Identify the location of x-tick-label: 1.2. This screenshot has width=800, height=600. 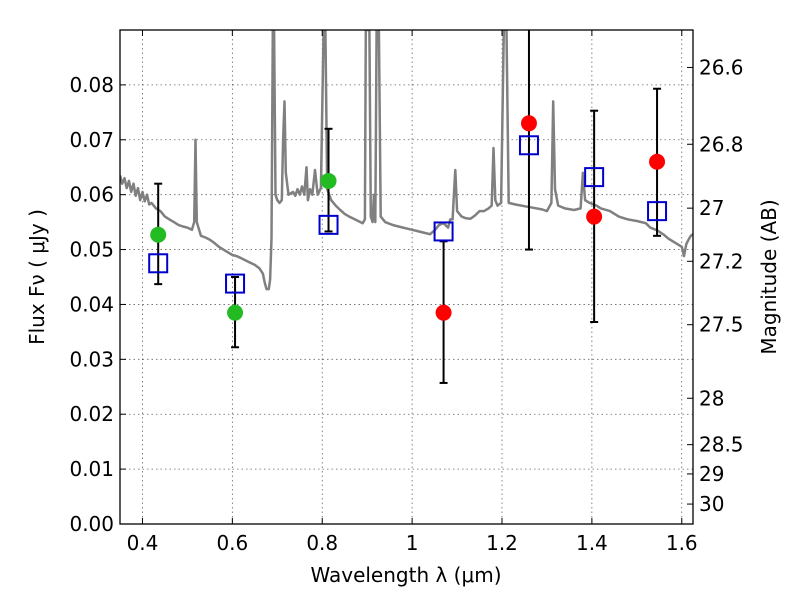
(502, 543).